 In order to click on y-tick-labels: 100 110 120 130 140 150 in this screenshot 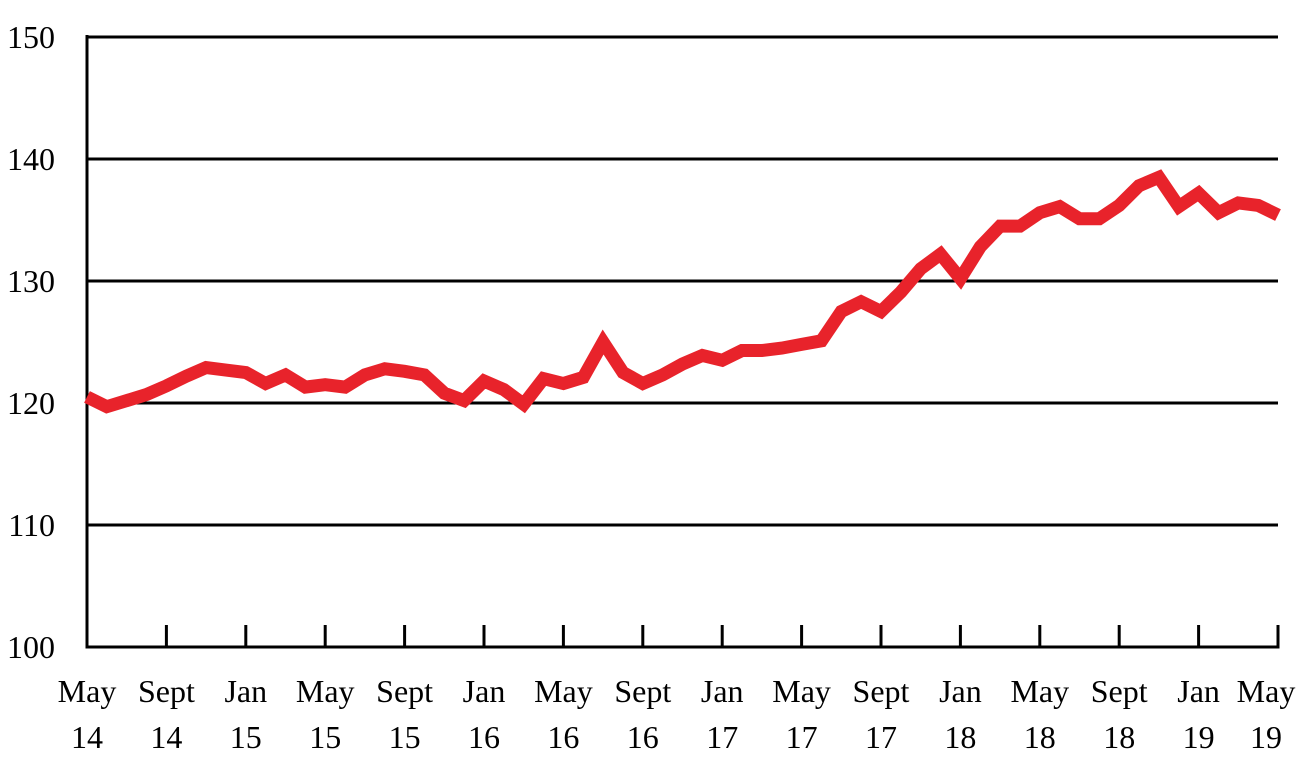, I will do `click(31, 342)`.